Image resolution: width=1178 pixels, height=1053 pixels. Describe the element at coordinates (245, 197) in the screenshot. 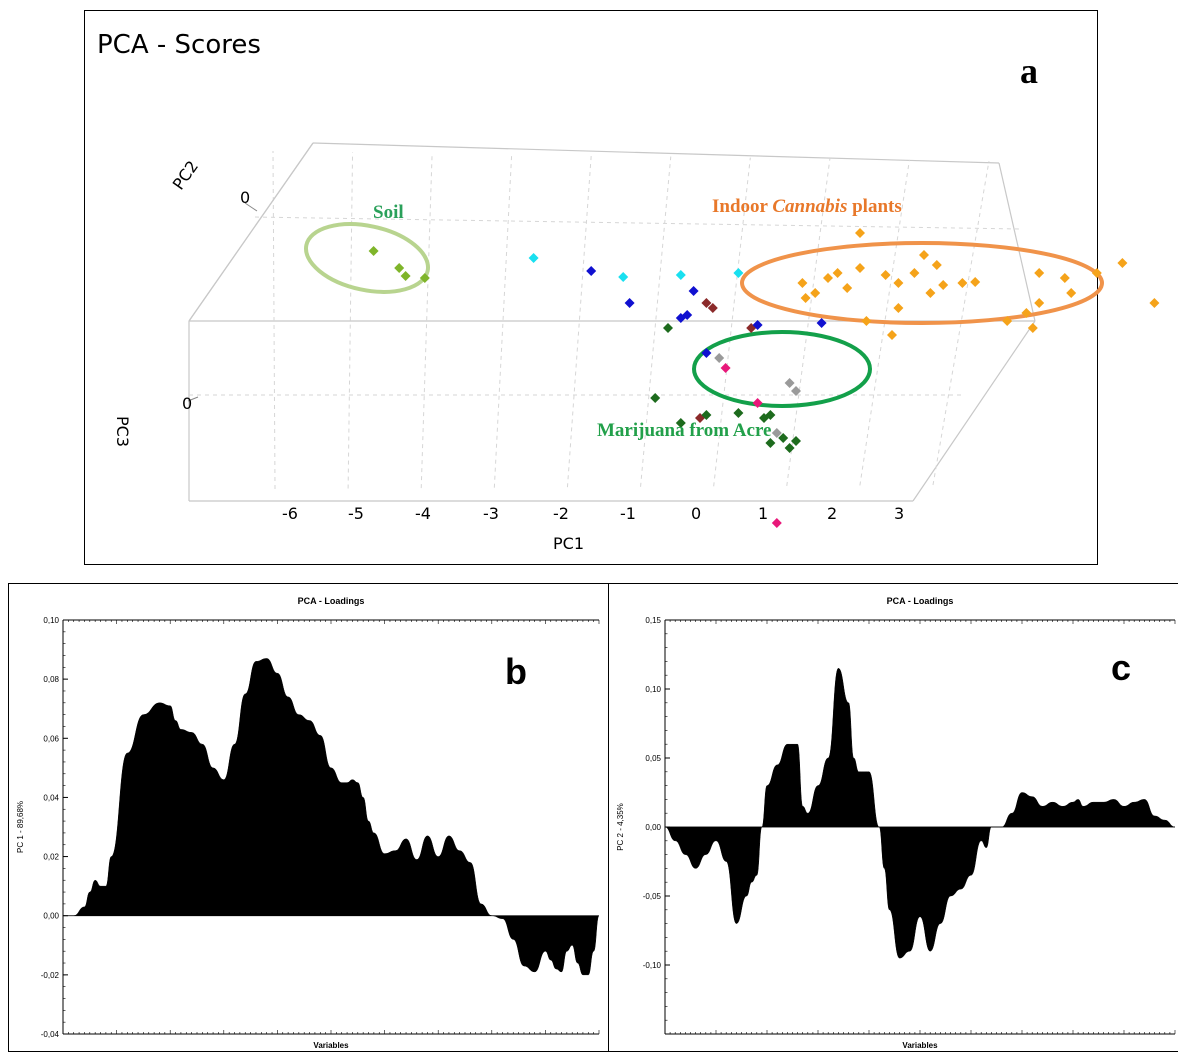

I see `pc2-tick-0: 0` at that location.